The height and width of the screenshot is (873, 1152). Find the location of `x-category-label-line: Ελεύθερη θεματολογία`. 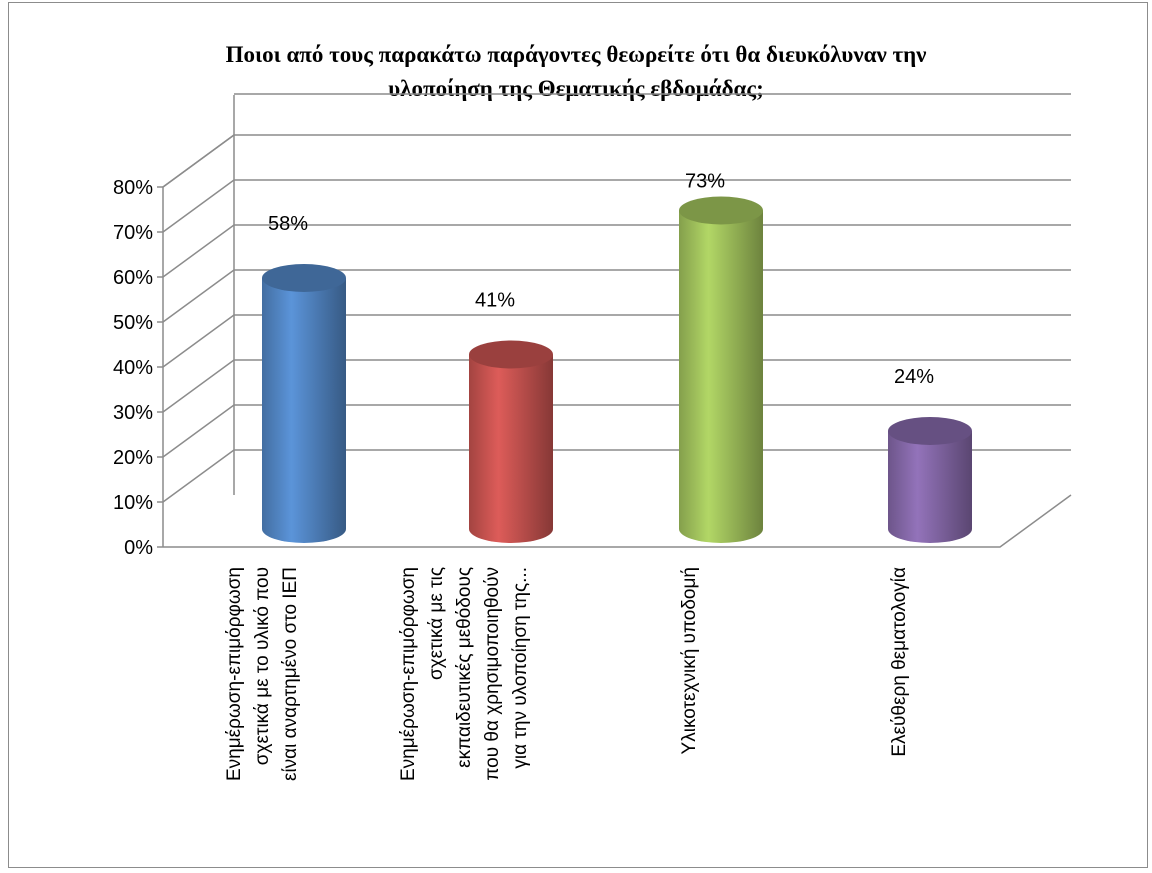

x-category-label-line: Ελεύθερη θεματολογία is located at coordinates (899, 662).